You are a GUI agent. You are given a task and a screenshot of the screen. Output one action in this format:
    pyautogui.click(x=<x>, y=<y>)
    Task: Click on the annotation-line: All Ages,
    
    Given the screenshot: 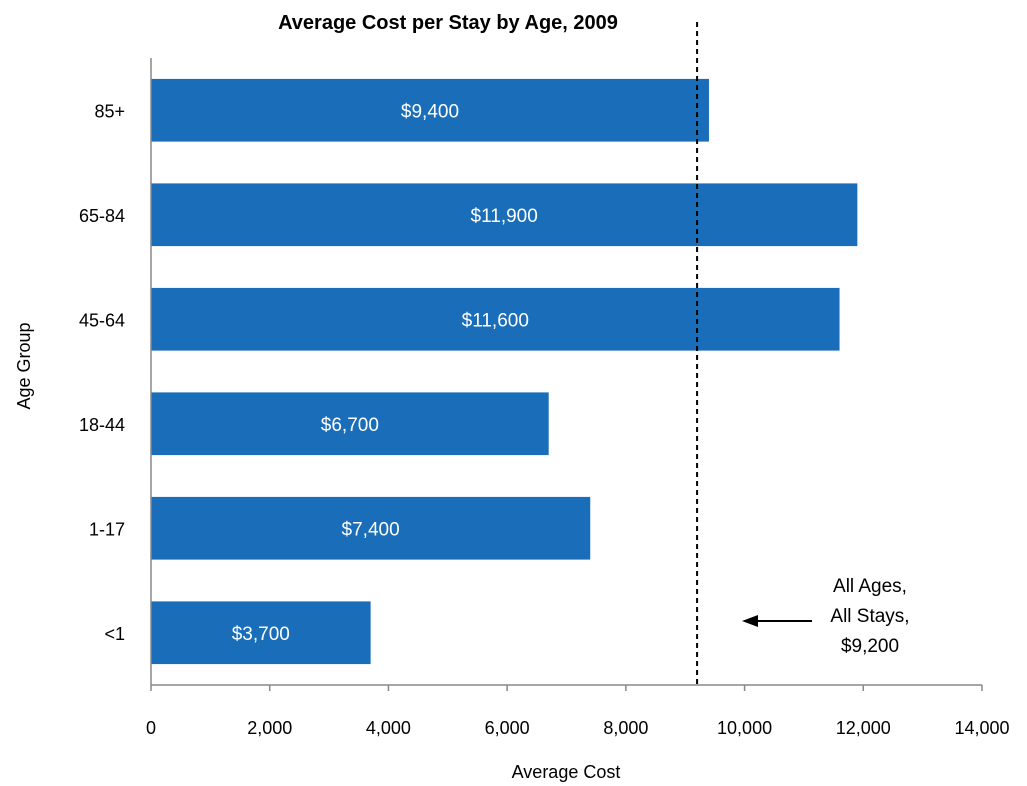 What is the action you would take?
    pyautogui.click(x=870, y=586)
    